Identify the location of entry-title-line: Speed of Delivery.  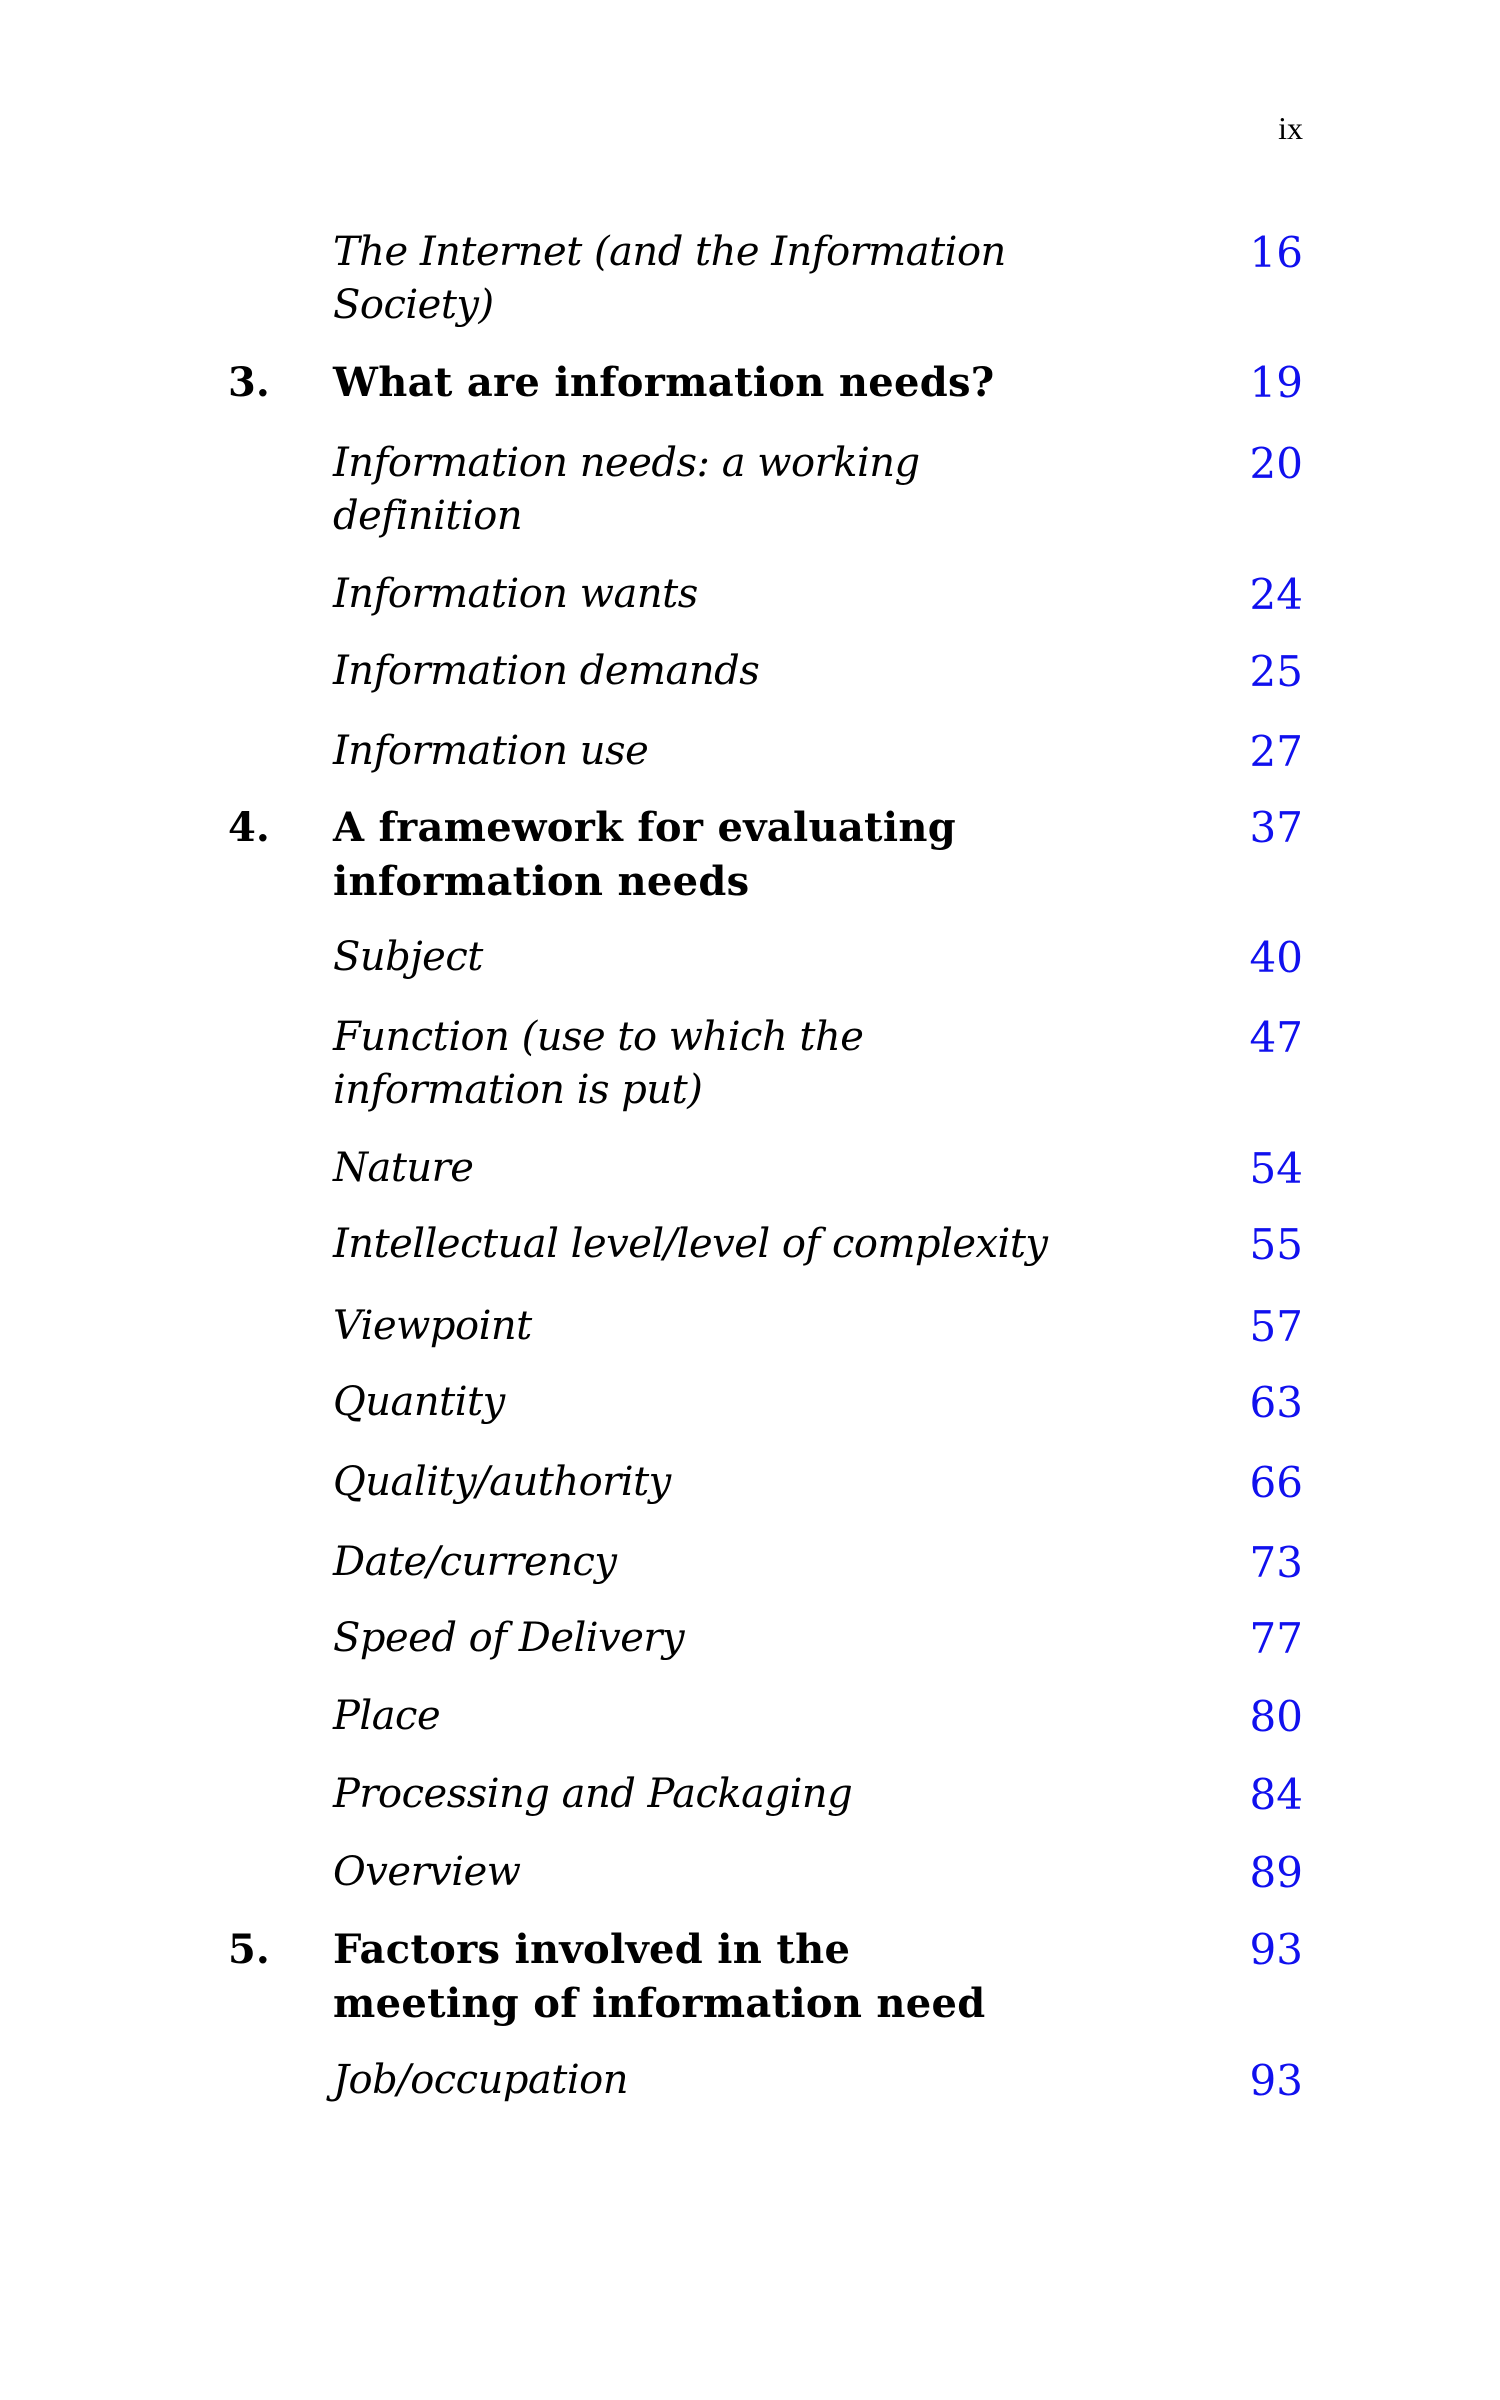
(509, 1638).